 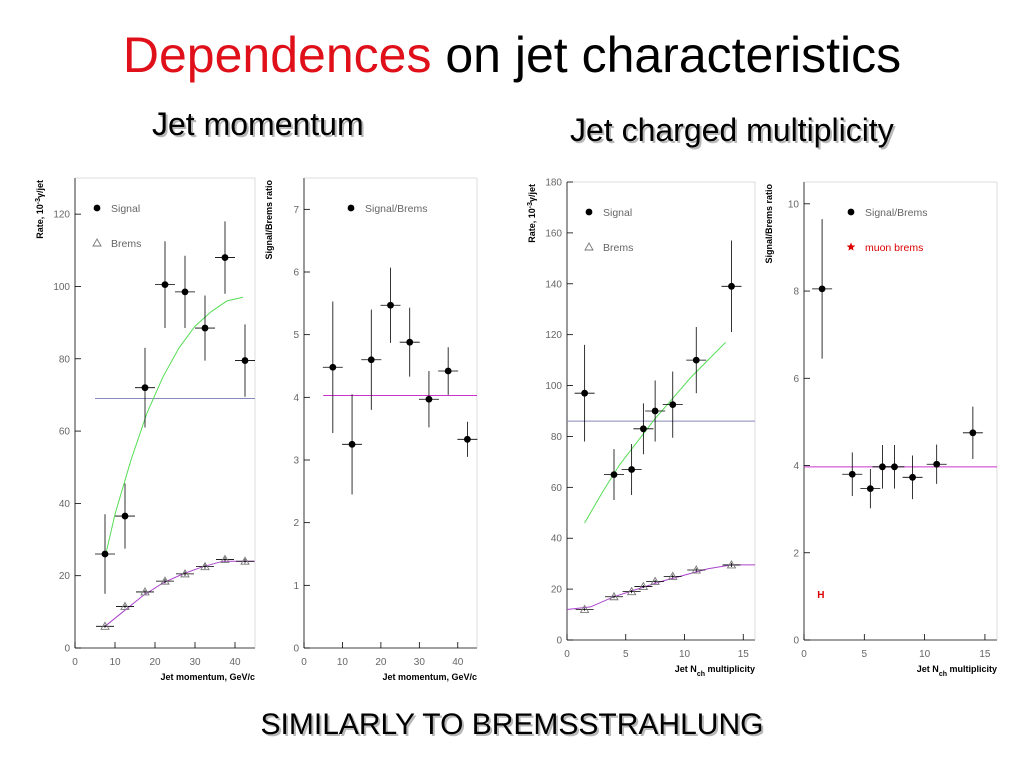 What do you see at coordinates (666, 55) in the screenshot?
I see `title-rest: on jet characteristics` at bounding box center [666, 55].